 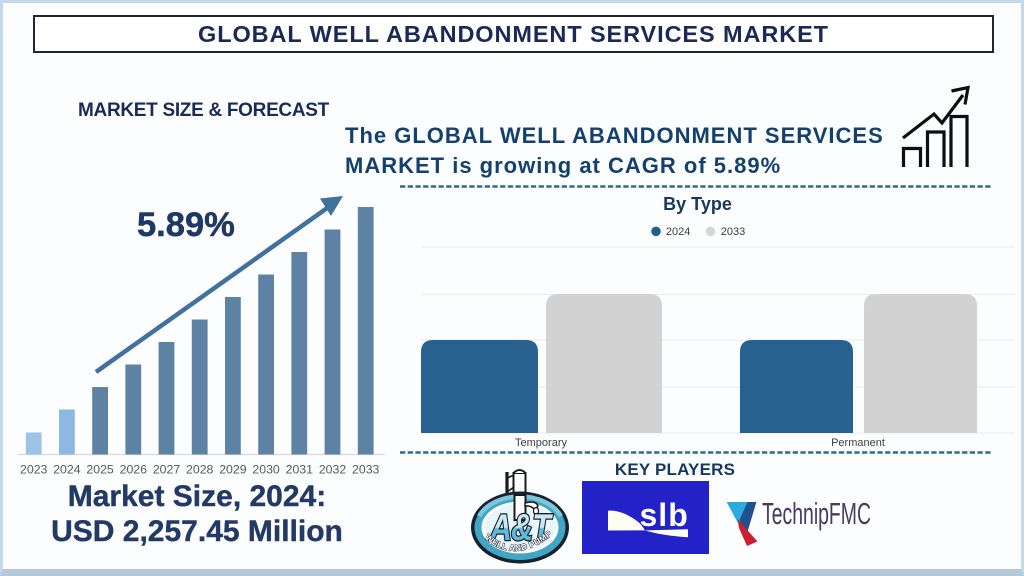 What do you see at coordinates (266, 470) in the screenshot?
I see `svg-text: 2030` at bounding box center [266, 470].